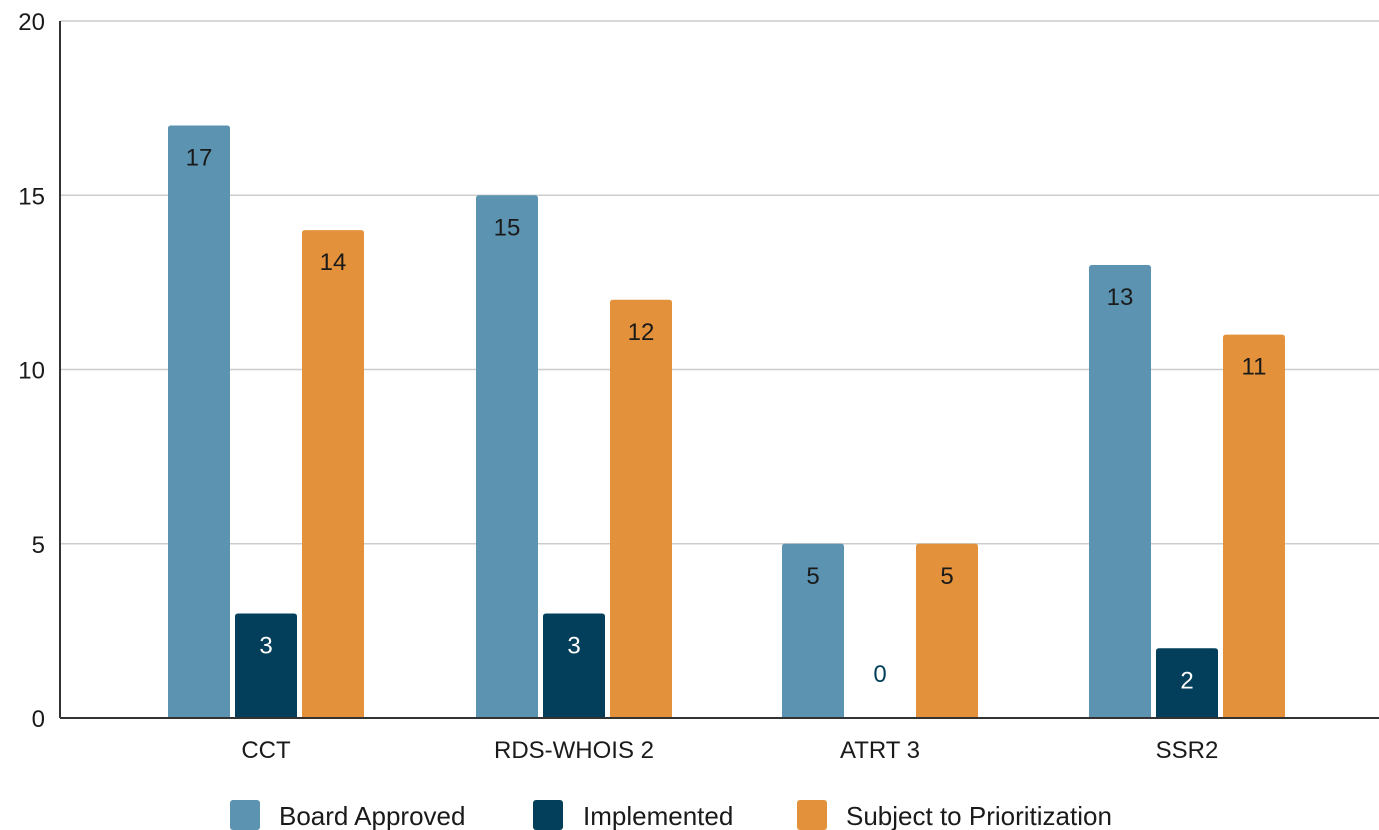 The width and height of the screenshot is (1379, 830). I want to click on y-tick-label: 10, so click(31, 371).